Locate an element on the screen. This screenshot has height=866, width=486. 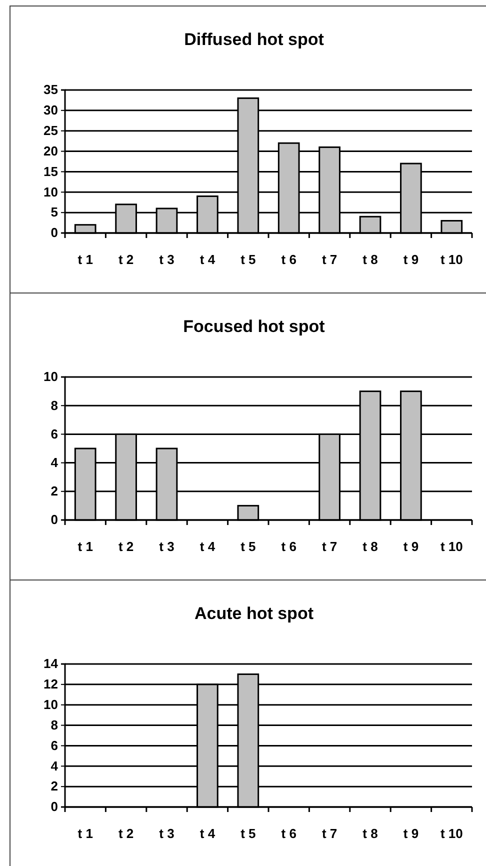
chart-title: Diffused hot spot is located at coordinates (254, 39).